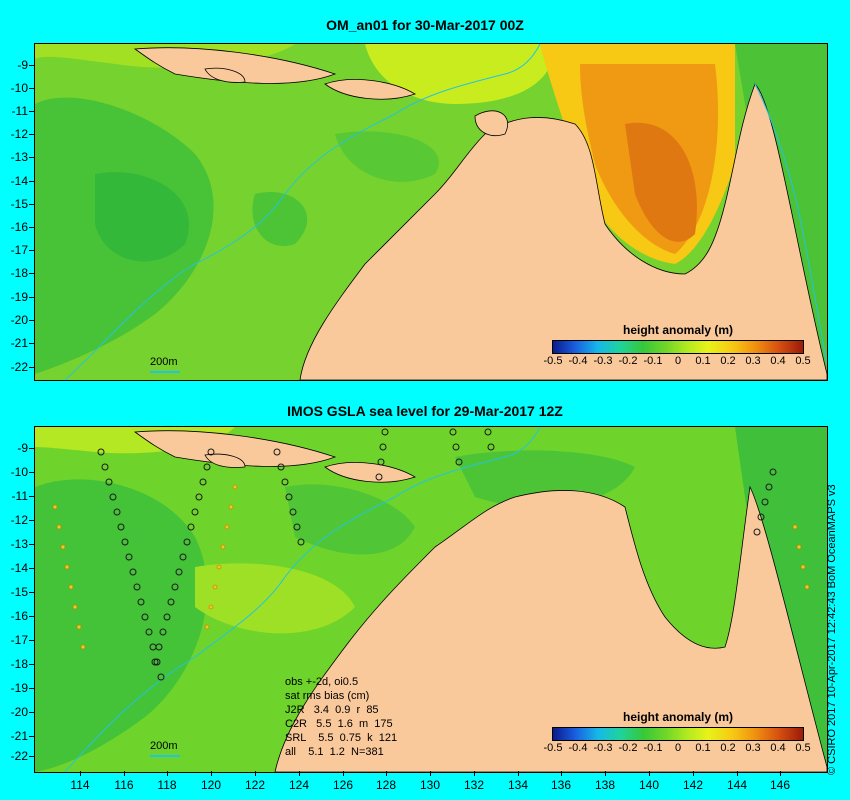 The image size is (850, 800). I want to click on stats-row: all 5.1 1.2 N=381, so click(341, 752).